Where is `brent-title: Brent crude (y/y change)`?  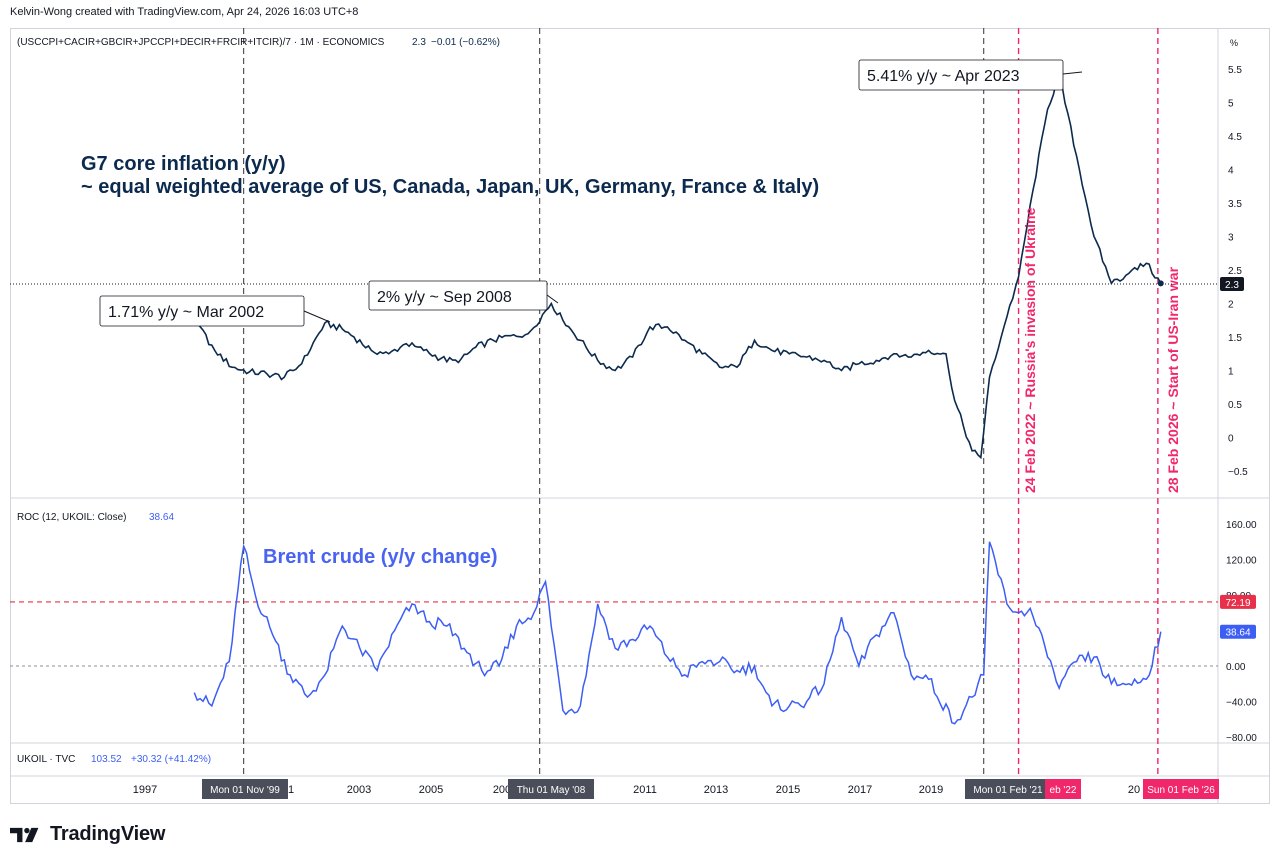
brent-title: Brent crude (y/y change) is located at coordinates (380, 557).